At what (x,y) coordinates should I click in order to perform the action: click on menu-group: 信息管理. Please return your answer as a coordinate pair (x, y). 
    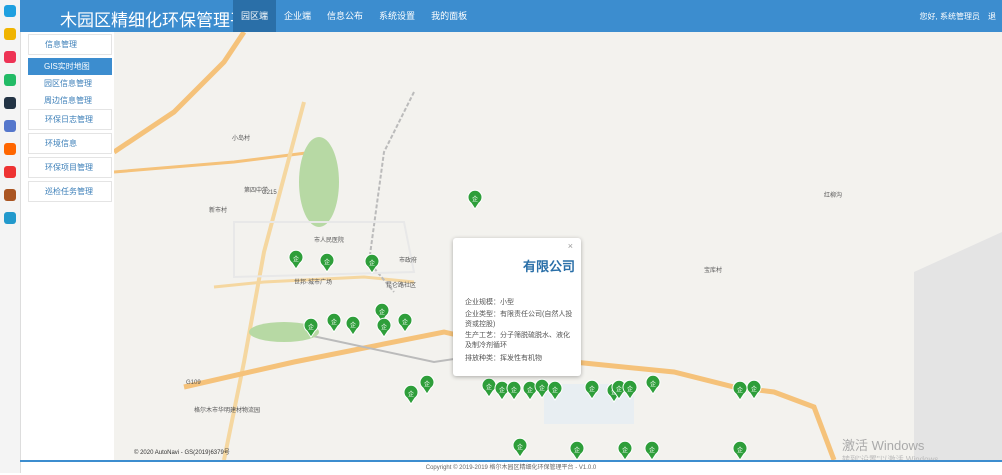
    Looking at the image, I should click on (70, 44).